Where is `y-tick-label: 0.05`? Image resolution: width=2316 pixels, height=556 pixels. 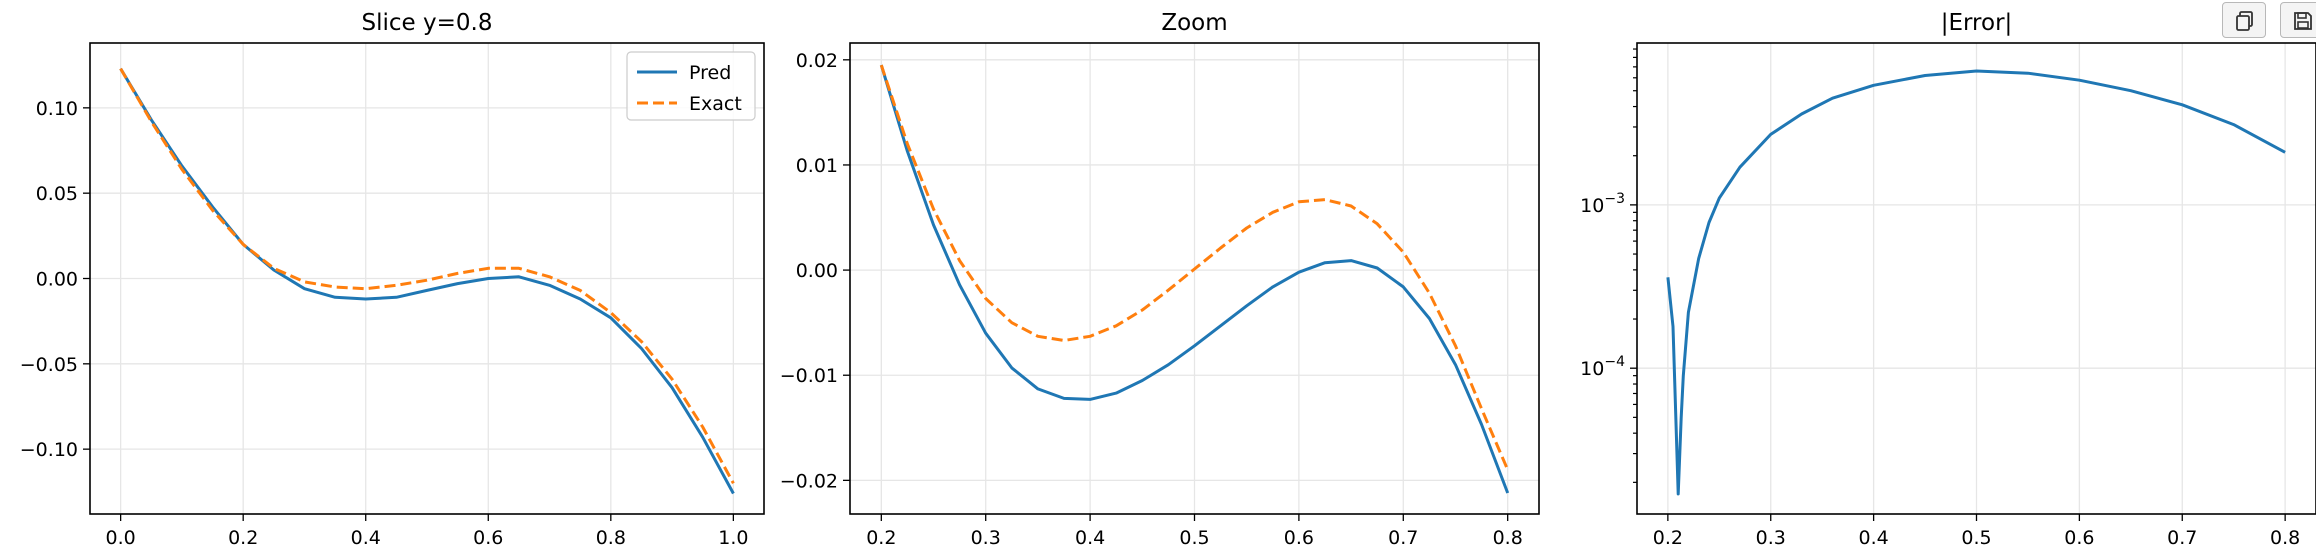
y-tick-label: 0.05 is located at coordinates (57, 194).